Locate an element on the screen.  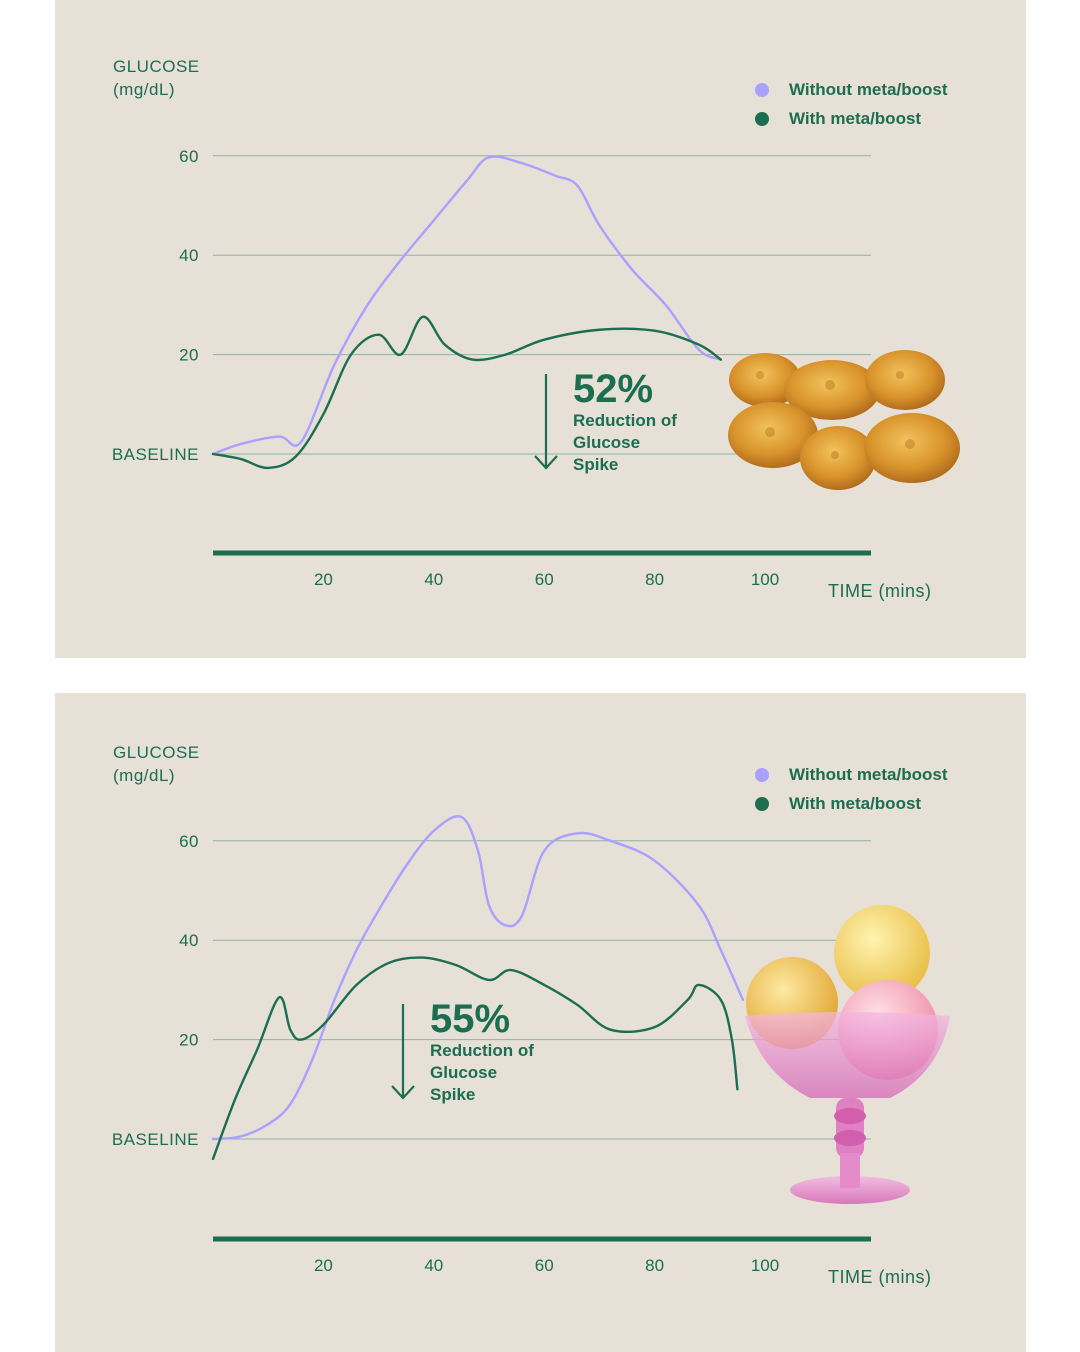
ice-cream-sundae-image is located at coordinates (847, 1054).